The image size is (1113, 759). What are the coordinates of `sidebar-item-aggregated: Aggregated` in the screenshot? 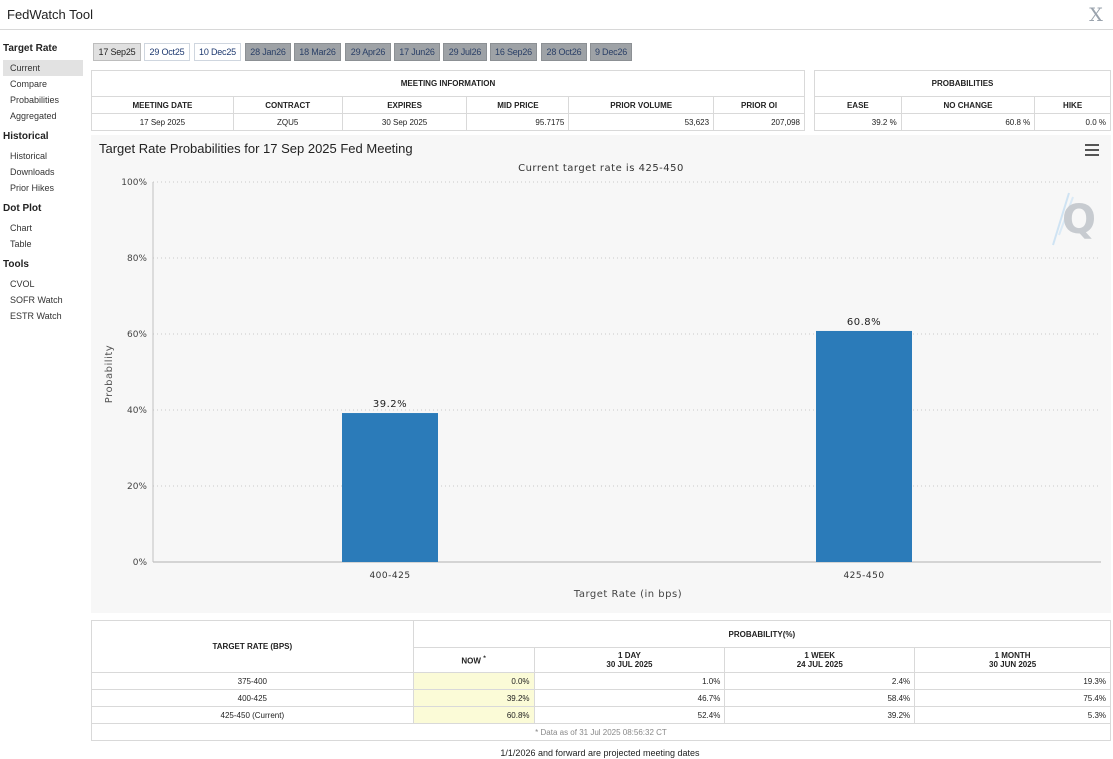 It's located at (33, 116).